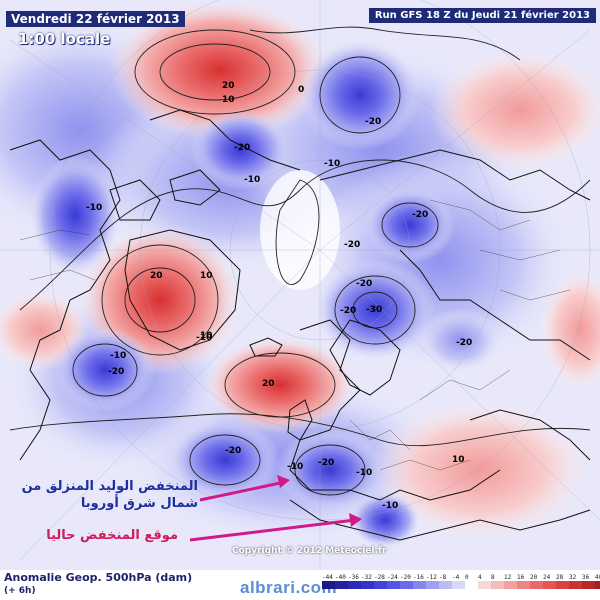  Describe the element at coordinates (374, 310) in the screenshot. I see `russia-low-center: -30` at that location.